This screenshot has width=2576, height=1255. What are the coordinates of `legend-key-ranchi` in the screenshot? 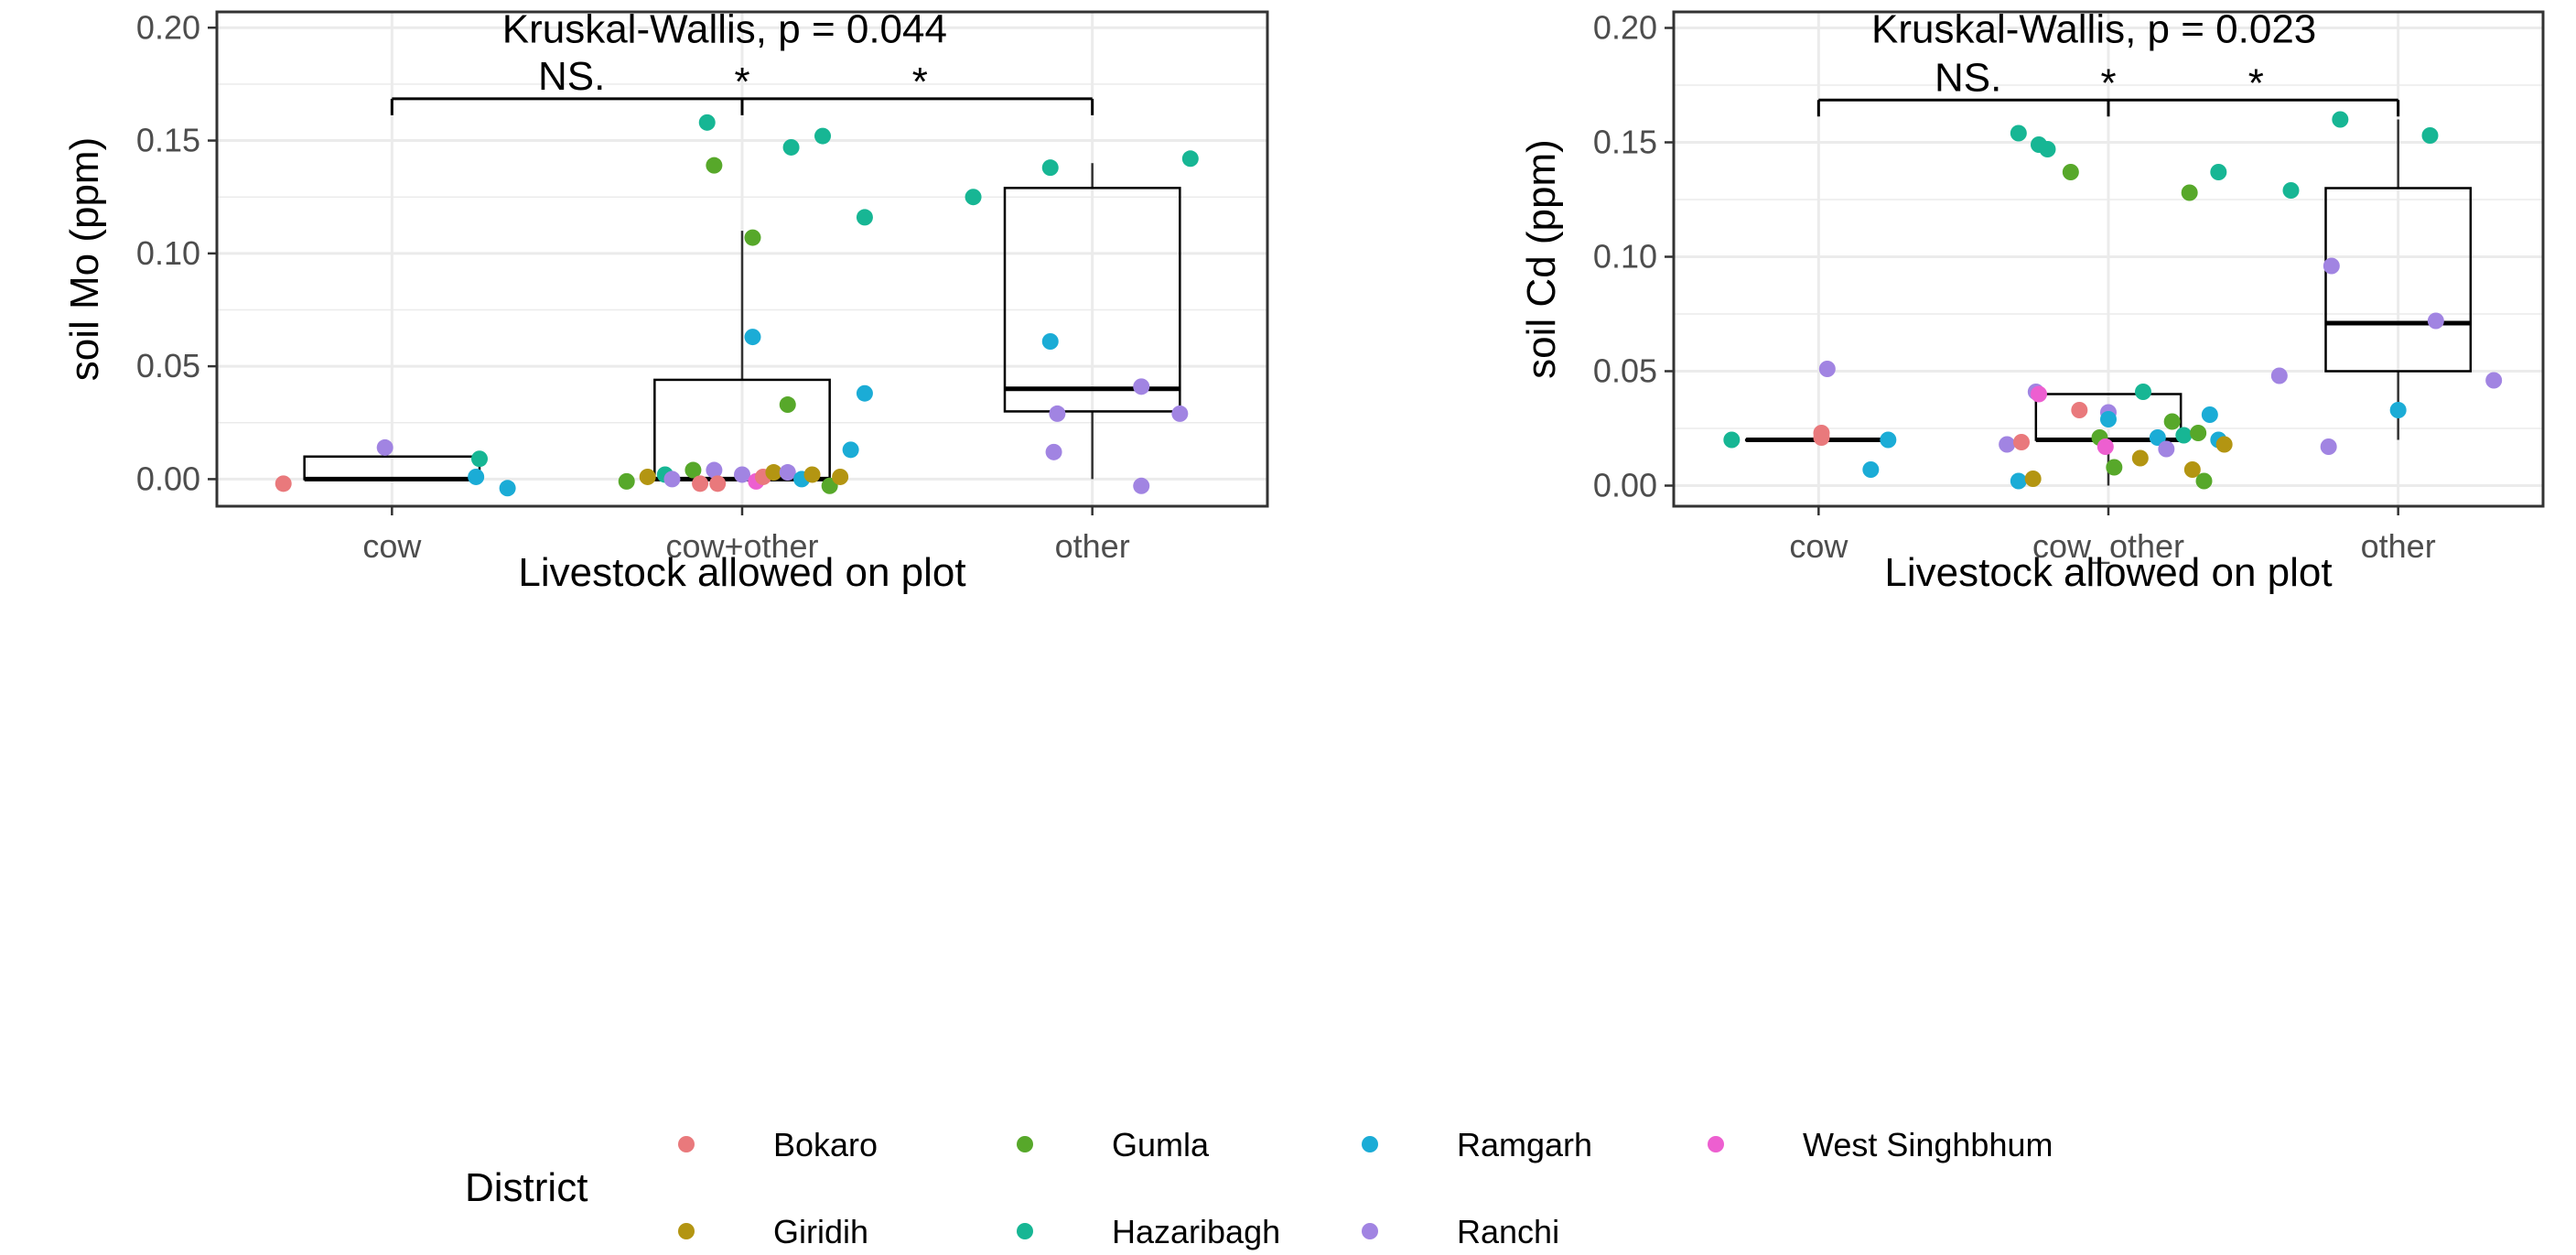 It's located at (1370, 1231).